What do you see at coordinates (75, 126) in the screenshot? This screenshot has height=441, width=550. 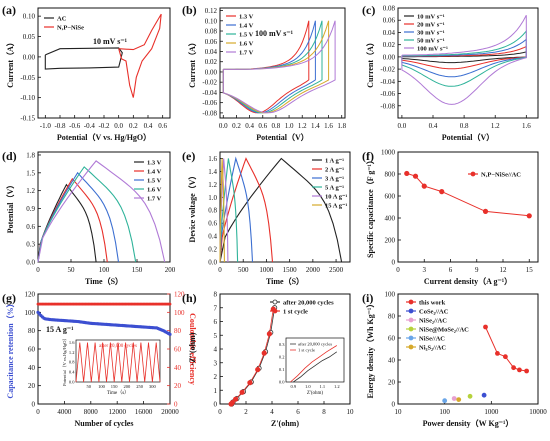 I see `x-tick-label: -0.6` at bounding box center [75, 126].